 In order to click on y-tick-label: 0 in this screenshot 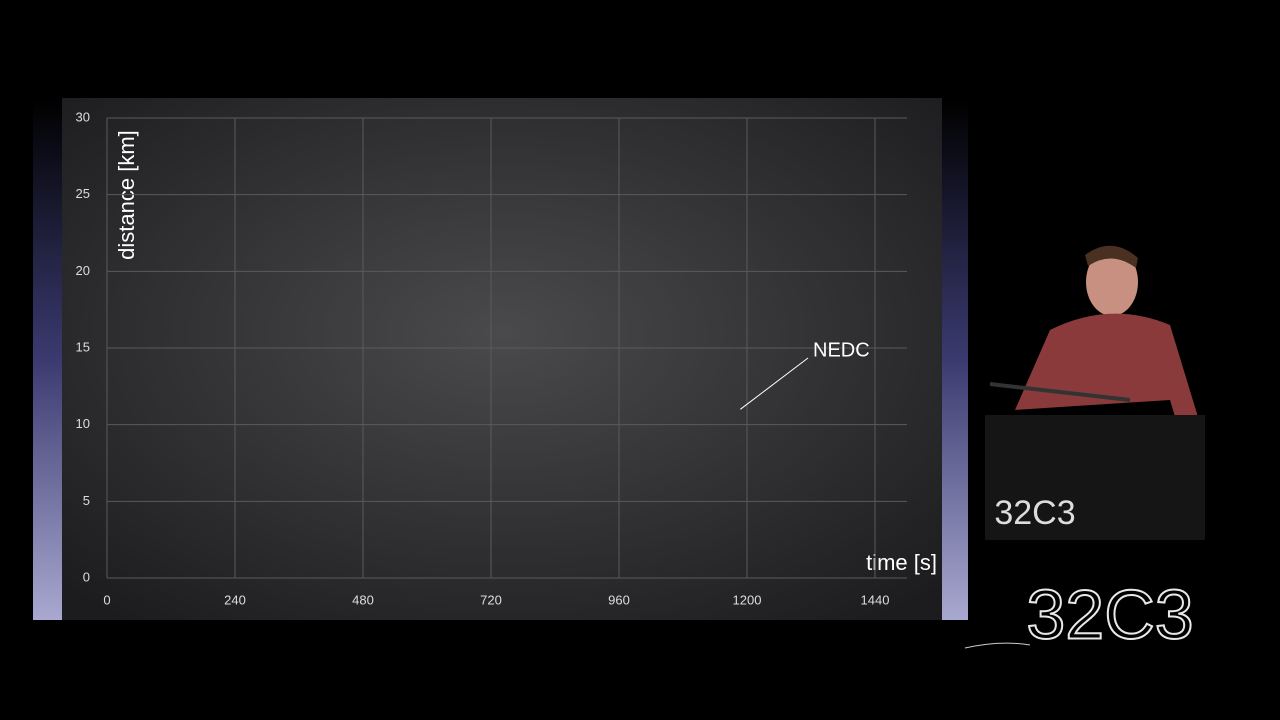, I will do `click(86, 576)`.